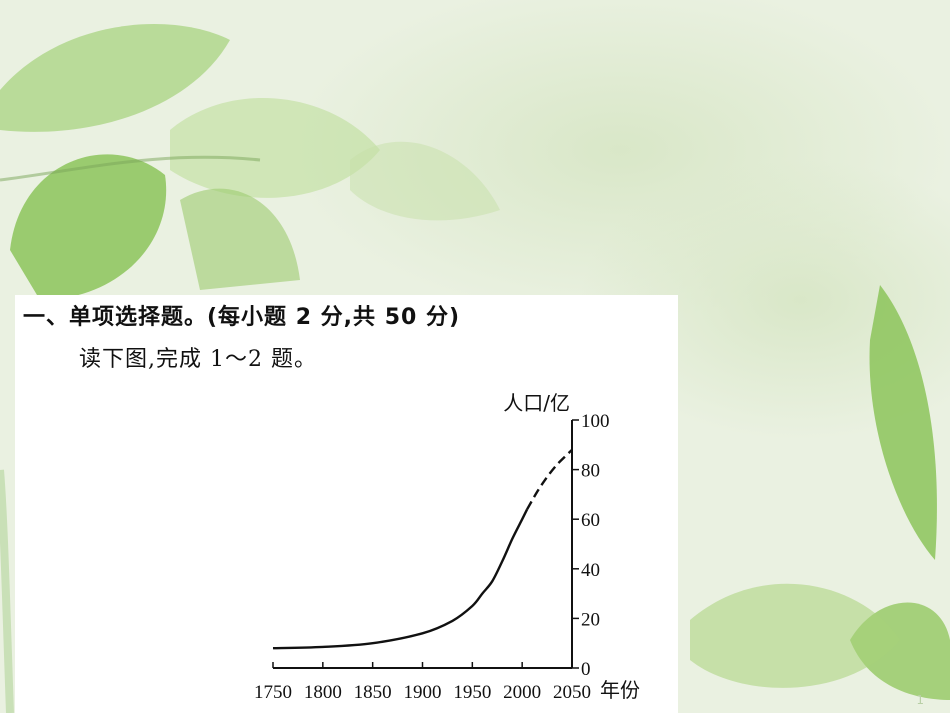 Image resolution: width=950 pixels, height=713 pixels. What do you see at coordinates (323, 692) in the screenshot?
I see `x-tick-label: 1800` at bounding box center [323, 692].